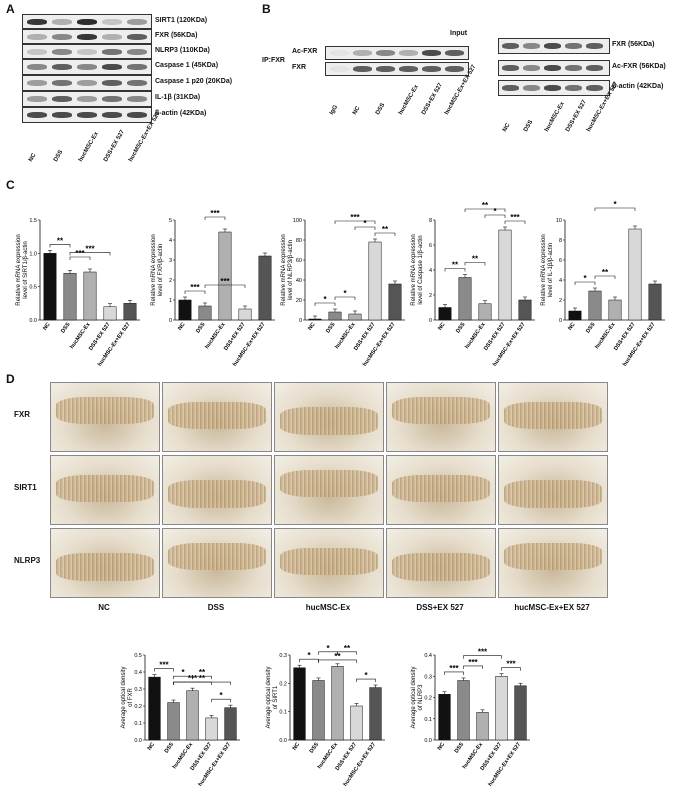 Image resolution: width=685 pixels, height=802 pixels. I want to click on y-tick-label: 0.2, so click(428, 699).